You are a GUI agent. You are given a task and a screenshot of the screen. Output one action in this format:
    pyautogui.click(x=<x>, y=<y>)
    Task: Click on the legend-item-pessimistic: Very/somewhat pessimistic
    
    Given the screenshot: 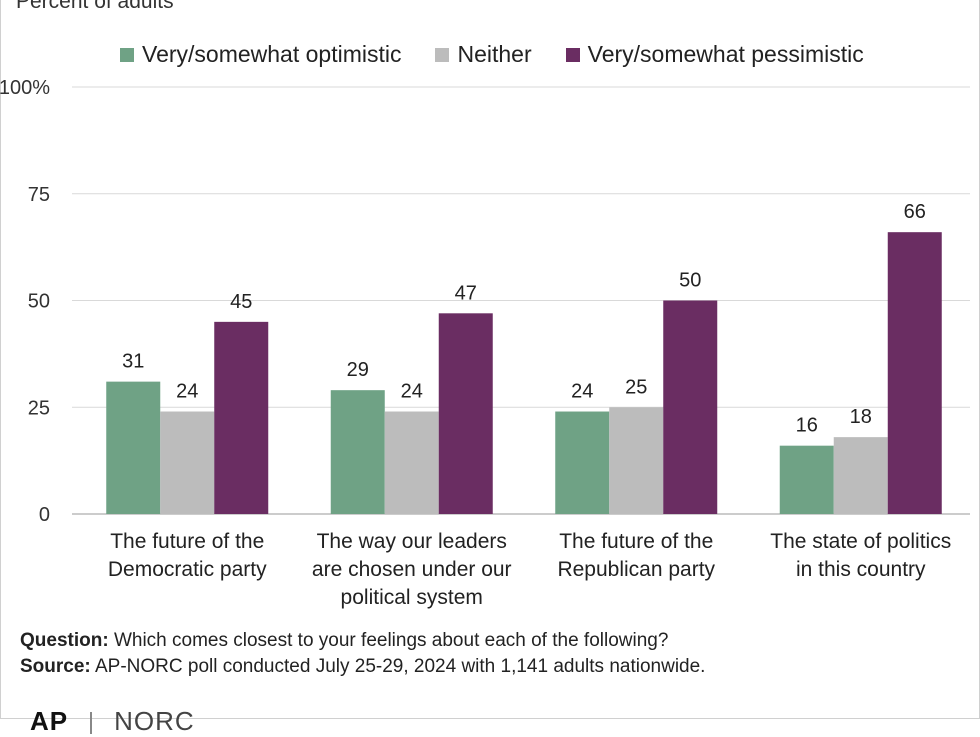 What is the action you would take?
    pyautogui.click(x=714, y=54)
    